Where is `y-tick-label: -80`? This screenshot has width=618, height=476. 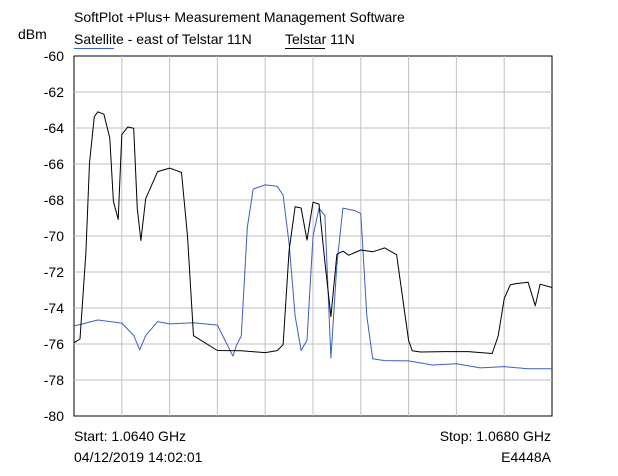
y-tick-label: -80 is located at coordinates (54, 416).